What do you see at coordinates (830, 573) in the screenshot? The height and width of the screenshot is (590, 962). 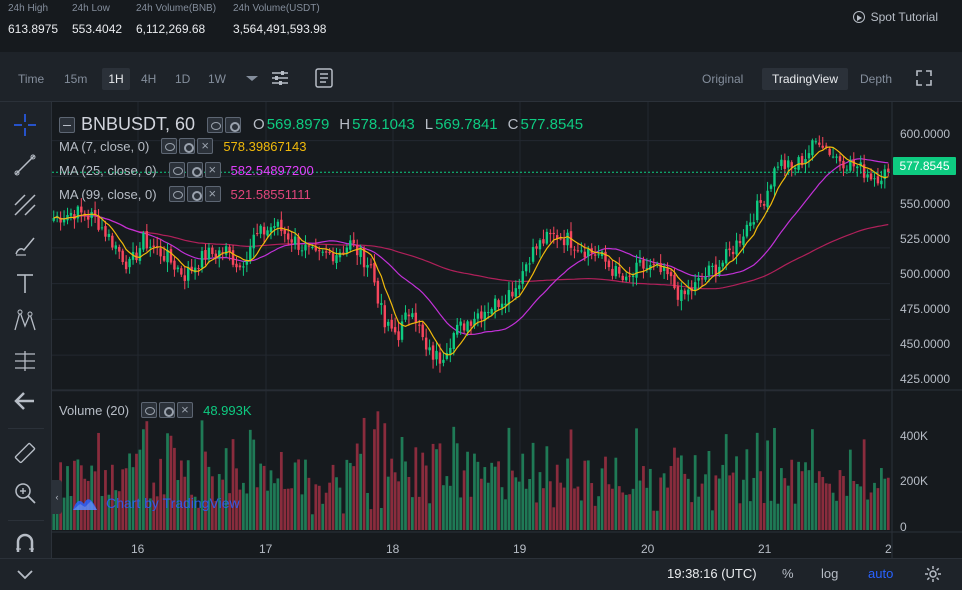 I see `log-scale-toggle: log` at bounding box center [830, 573].